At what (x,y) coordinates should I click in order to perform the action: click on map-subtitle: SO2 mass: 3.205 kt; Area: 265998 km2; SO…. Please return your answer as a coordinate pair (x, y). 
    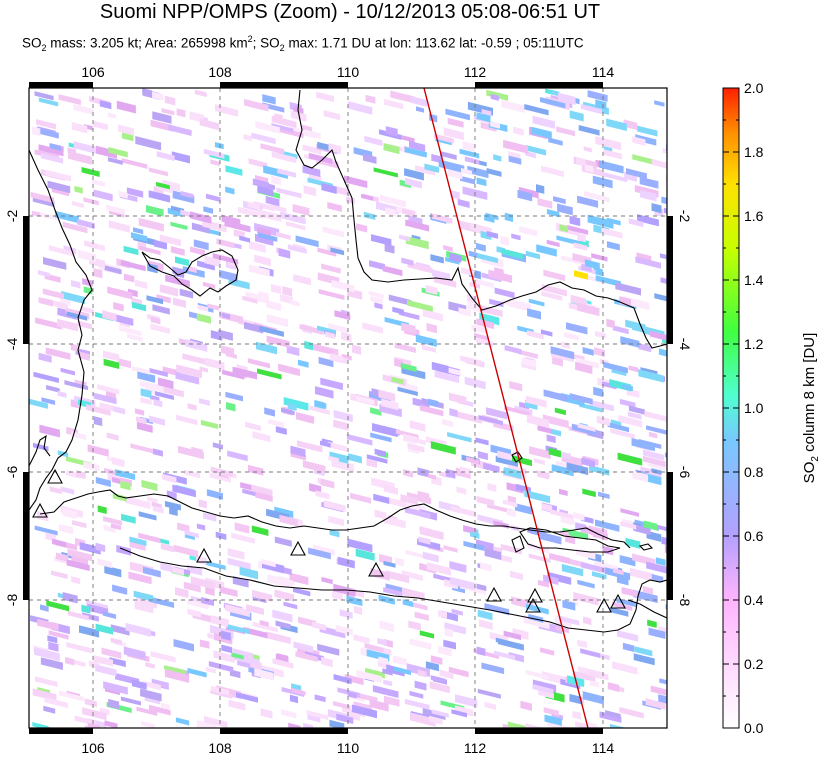
    Looking at the image, I should click on (303, 44).